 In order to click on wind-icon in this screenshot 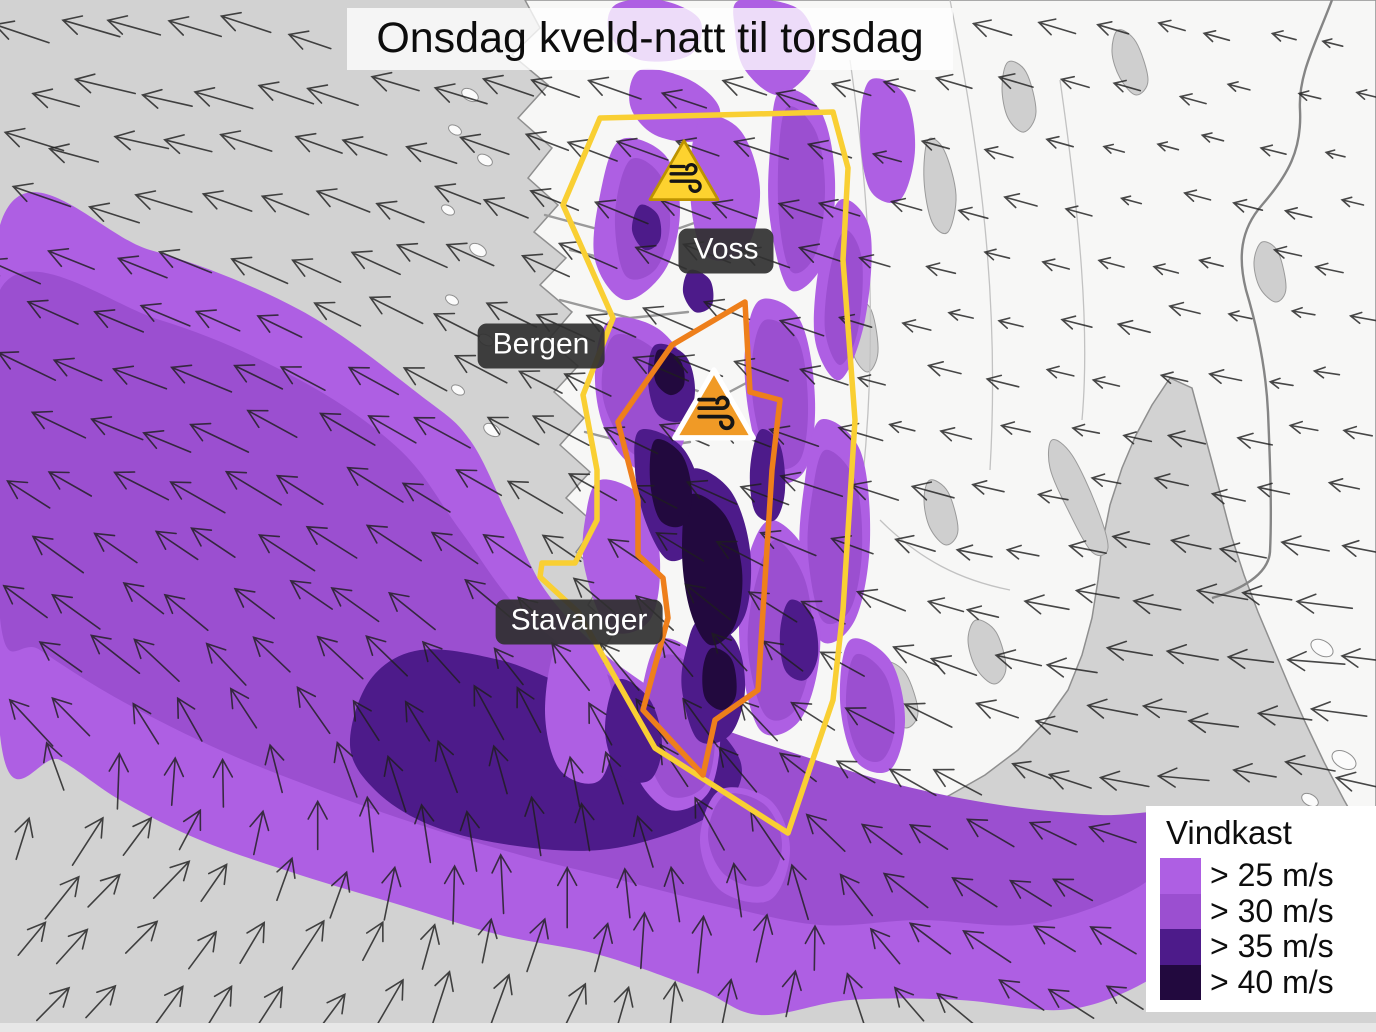, I will do `click(685, 178)`.